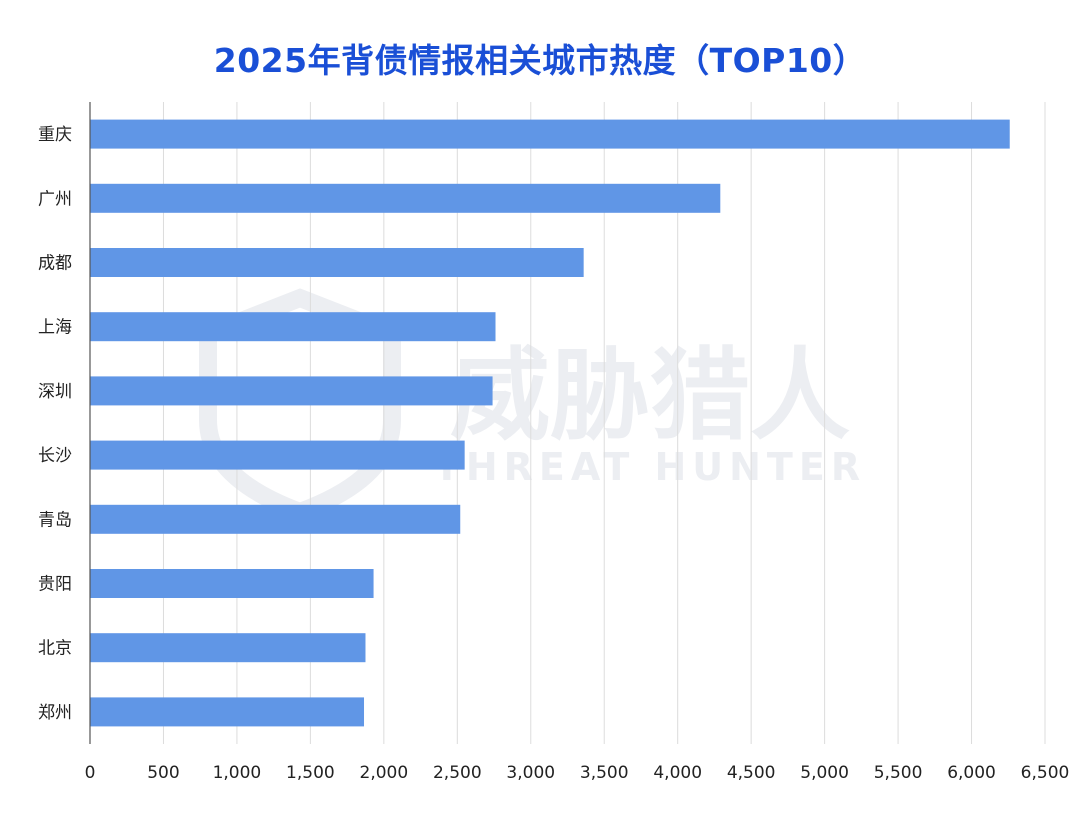  Describe the element at coordinates (457, 773) in the screenshot. I see `x-tick-label: 2,500` at that location.